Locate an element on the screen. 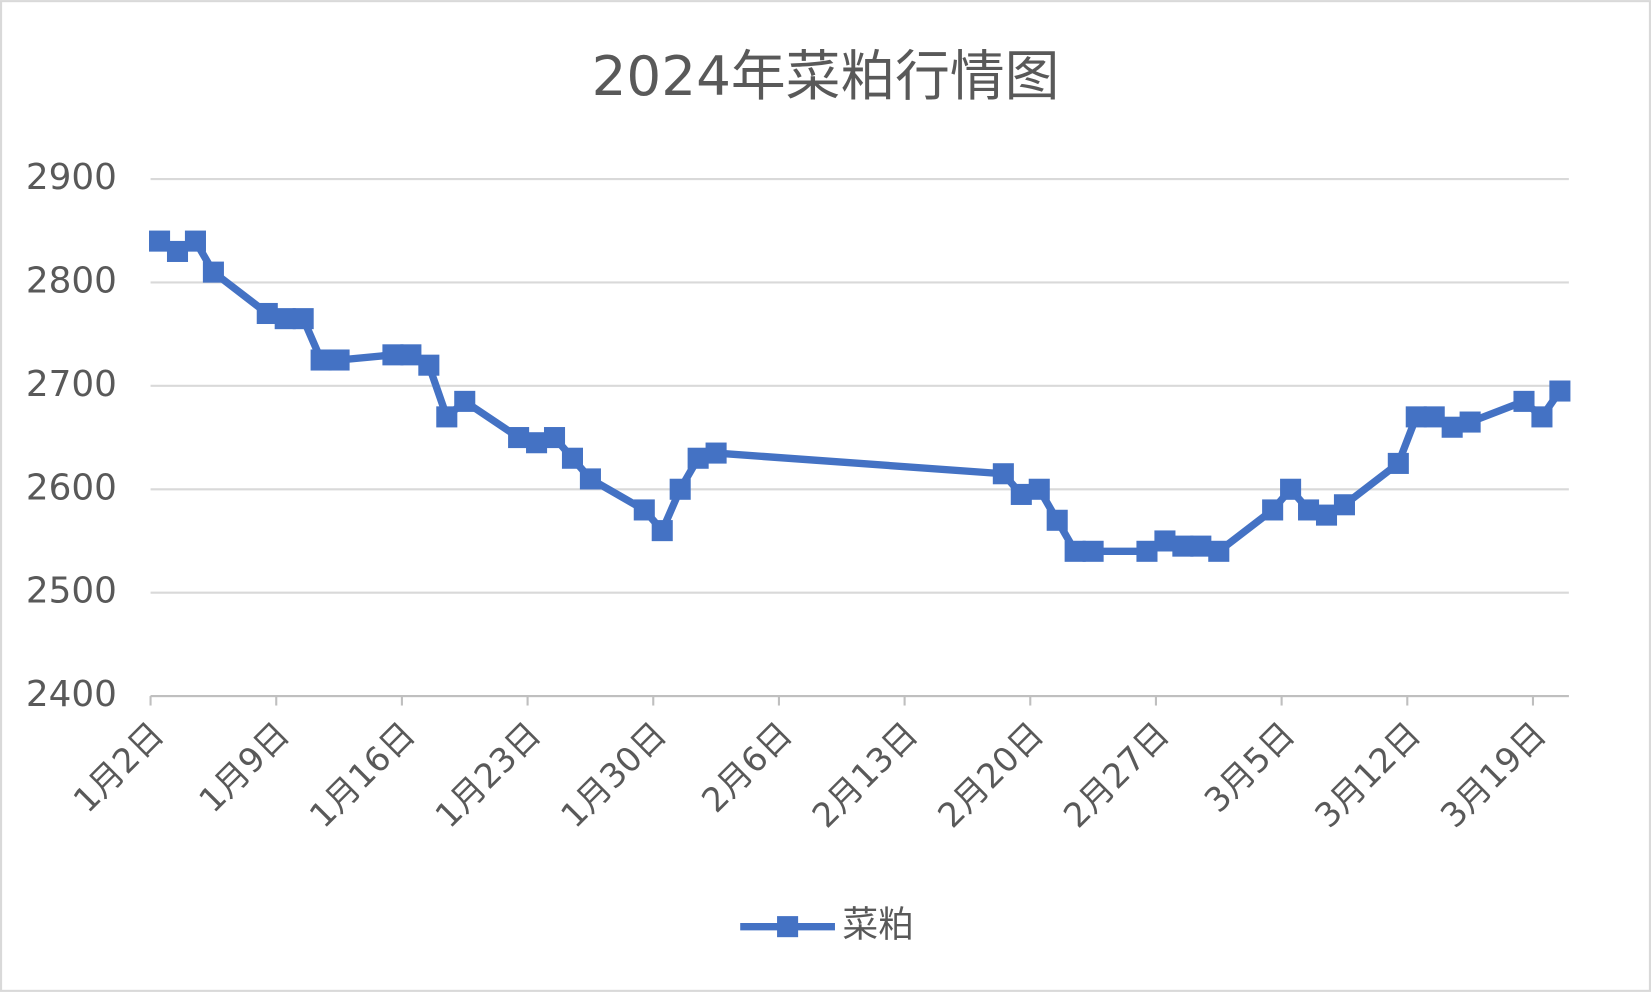 This screenshot has width=1651, height=992. legend-marker is located at coordinates (788, 927).